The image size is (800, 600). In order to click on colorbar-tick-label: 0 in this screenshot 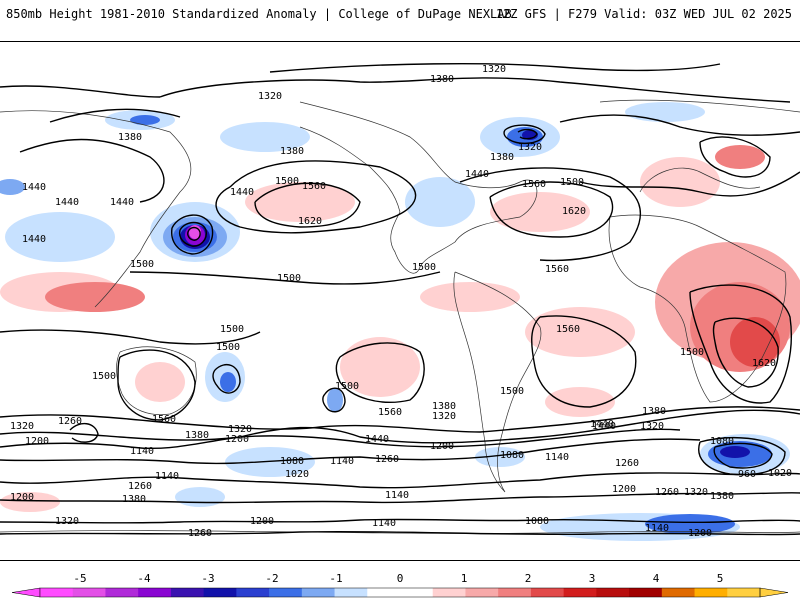, I will do `click(400, 578)`.